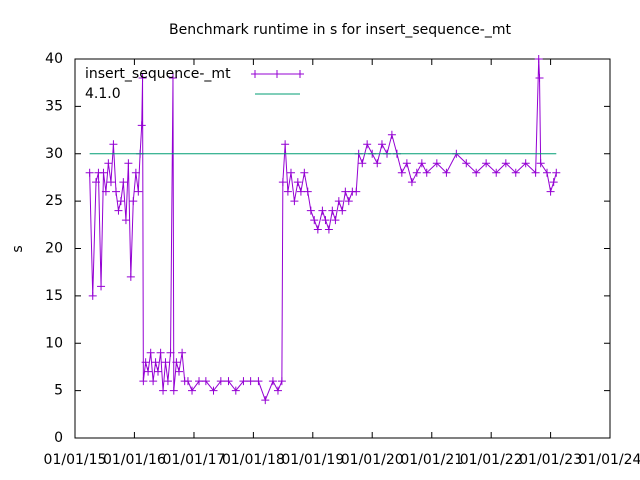 The height and width of the screenshot is (480, 640). Describe the element at coordinates (134, 460) in the screenshot. I see `x-tick-label: 01/01/16` at that location.